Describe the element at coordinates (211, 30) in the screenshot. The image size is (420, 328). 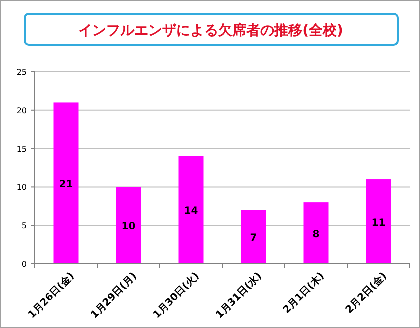
I see `chart-title: インフルエンザによる欠席者の推移(全校)` at that location.